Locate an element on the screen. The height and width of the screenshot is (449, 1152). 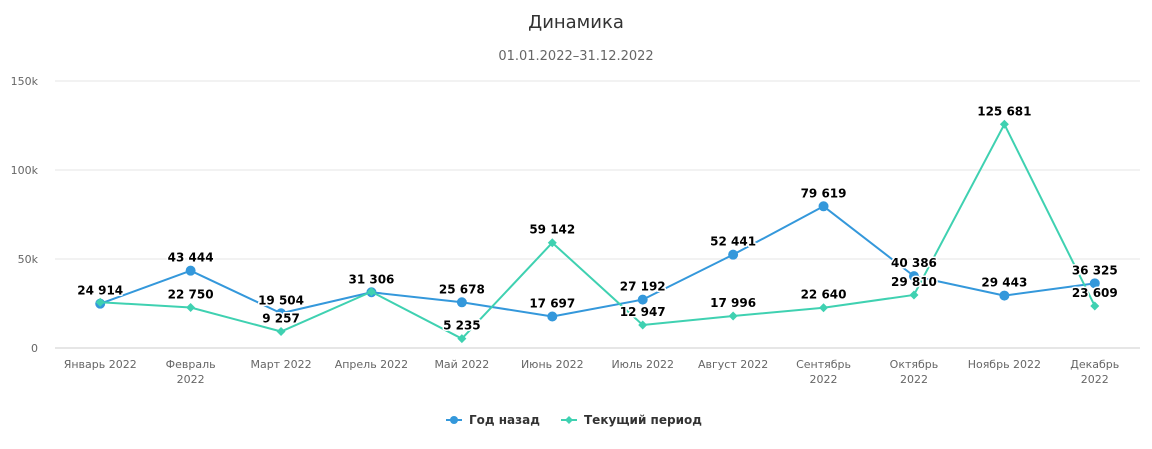
x-tick-label: Январь 2022 is located at coordinates (100, 364).